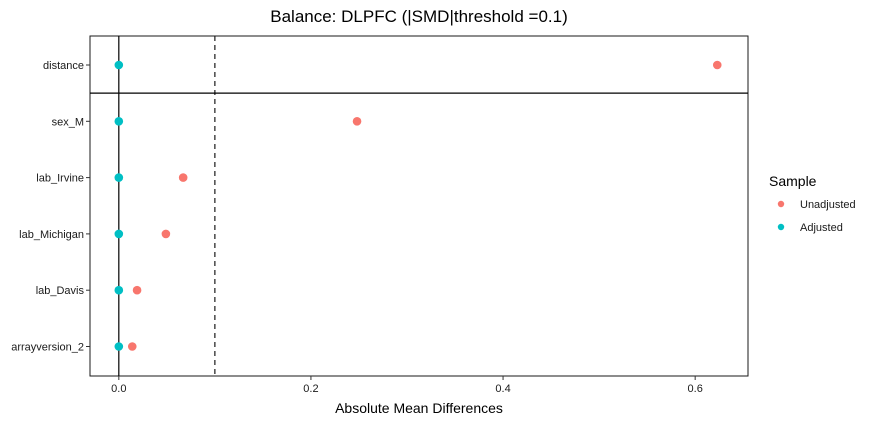  What do you see at coordinates (118, 389) in the screenshot?
I see `x-tick-label: 0.0` at bounding box center [118, 389].